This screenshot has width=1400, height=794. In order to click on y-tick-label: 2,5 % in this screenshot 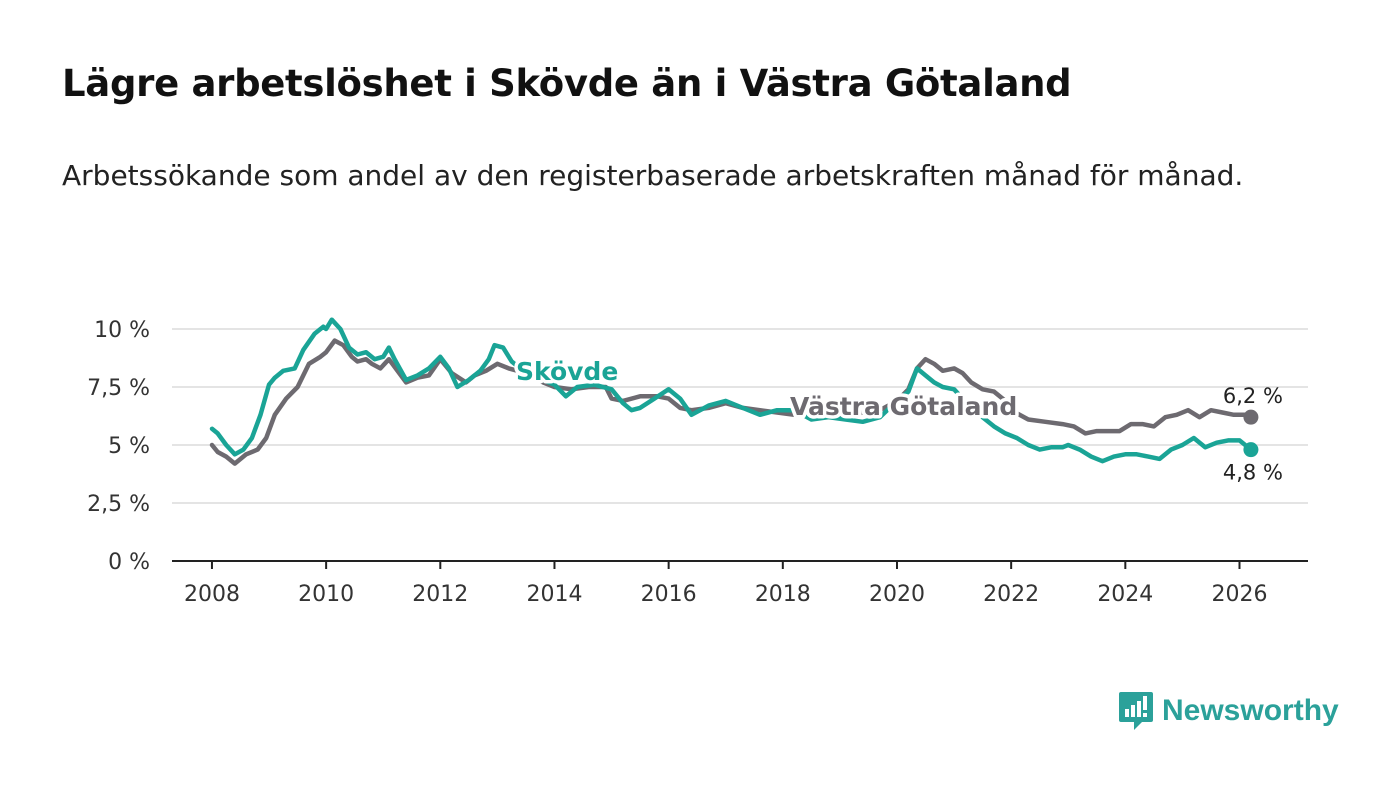, I will do `click(118, 504)`.